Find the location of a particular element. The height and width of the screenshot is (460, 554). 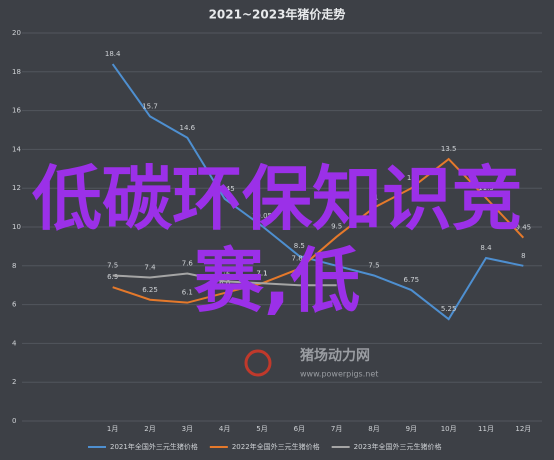

y-tick-label: 0 is located at coordinates (14, 421).